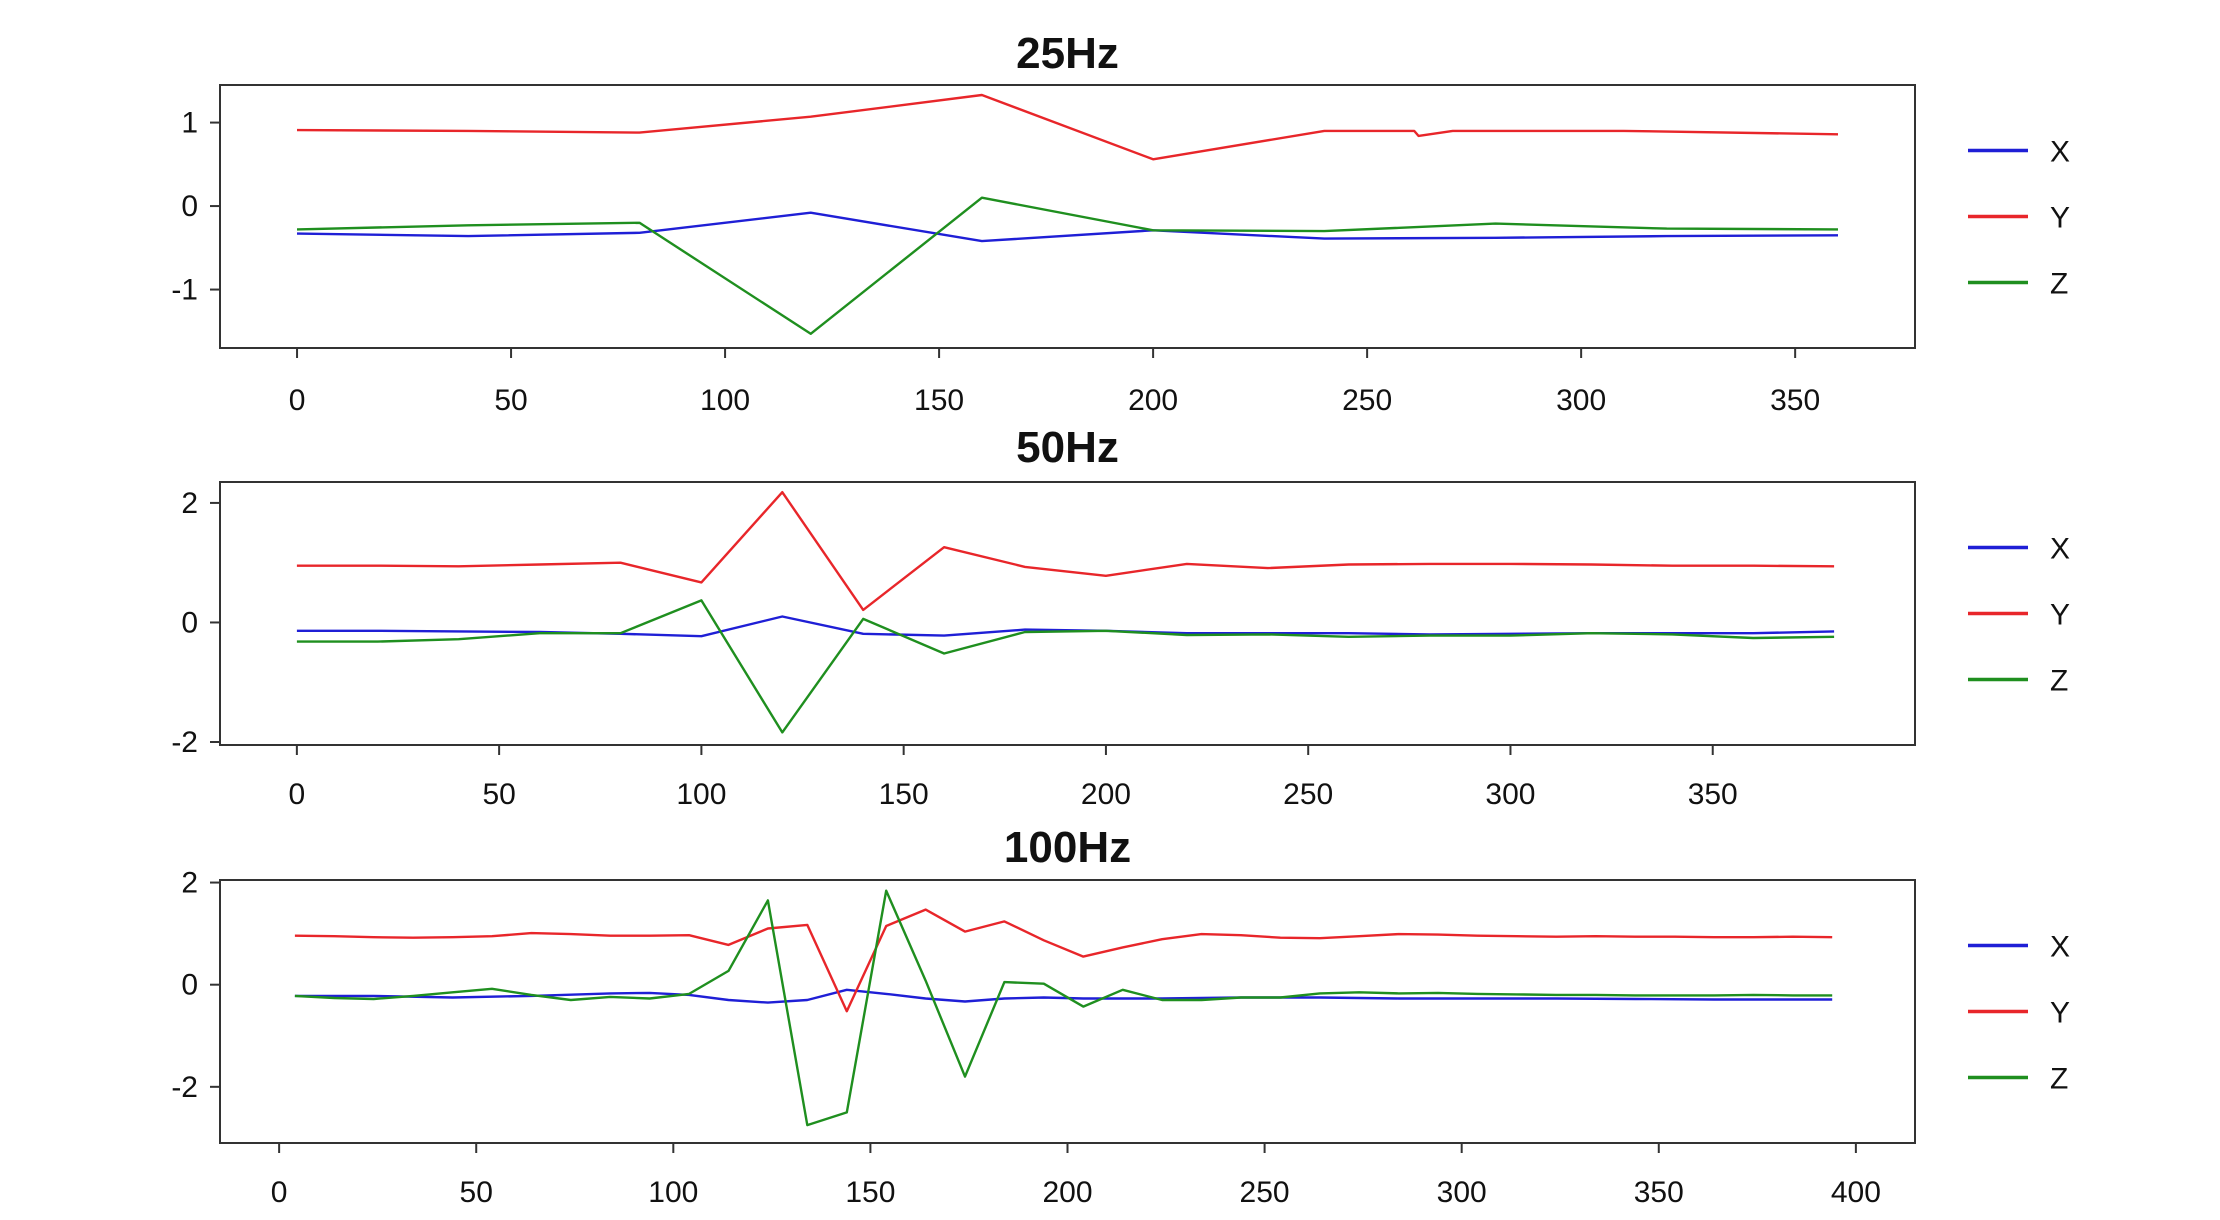 Image resolution: width=2220 pixels, height=1220 pixels. I want to click on subplot-3-legend: XYZ, so click(2019, 1013).